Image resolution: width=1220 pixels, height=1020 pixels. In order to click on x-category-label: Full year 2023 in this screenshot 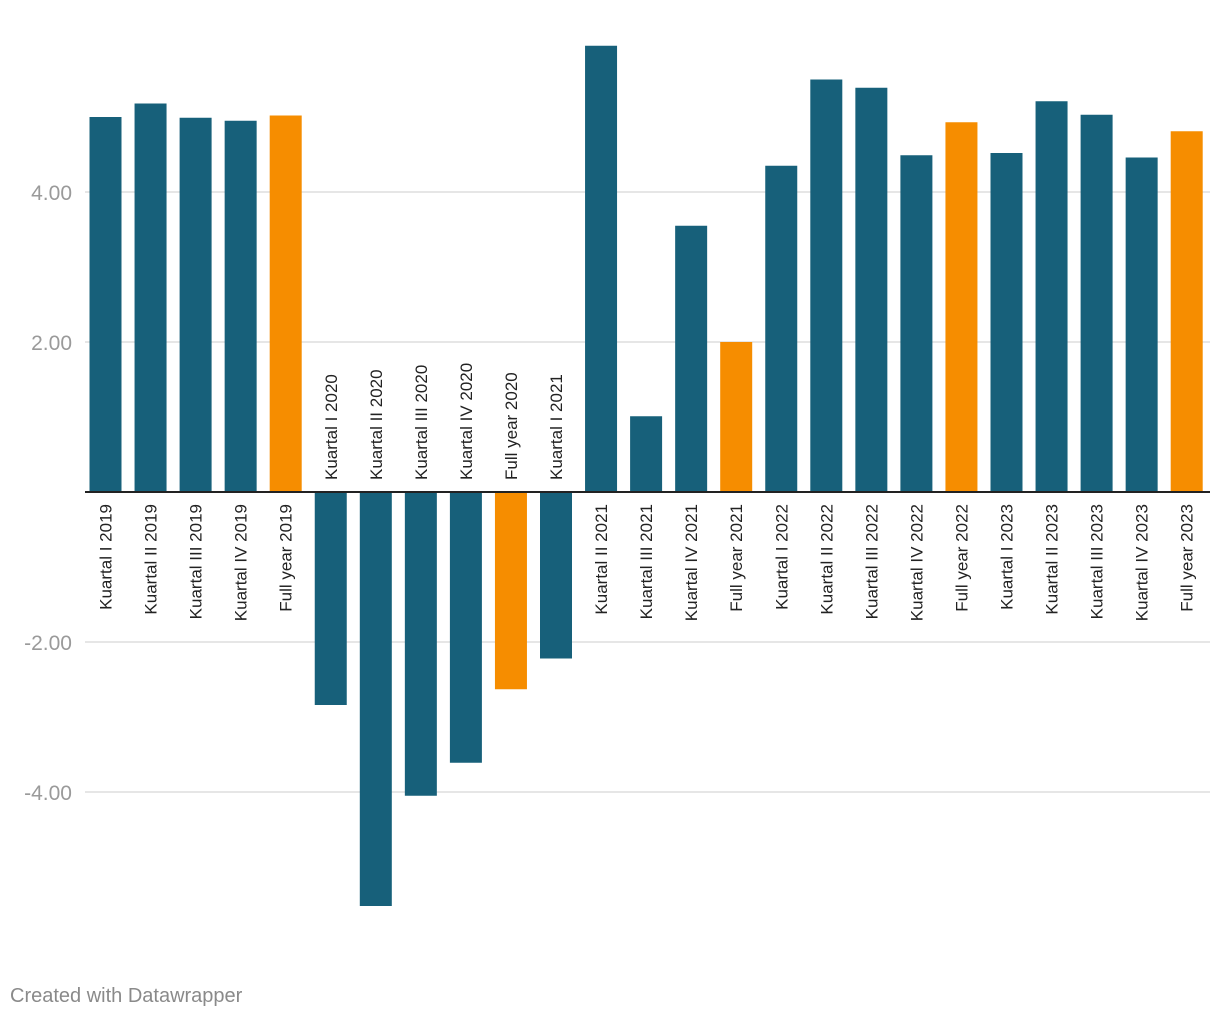, I will do `click(1187, 558)`.